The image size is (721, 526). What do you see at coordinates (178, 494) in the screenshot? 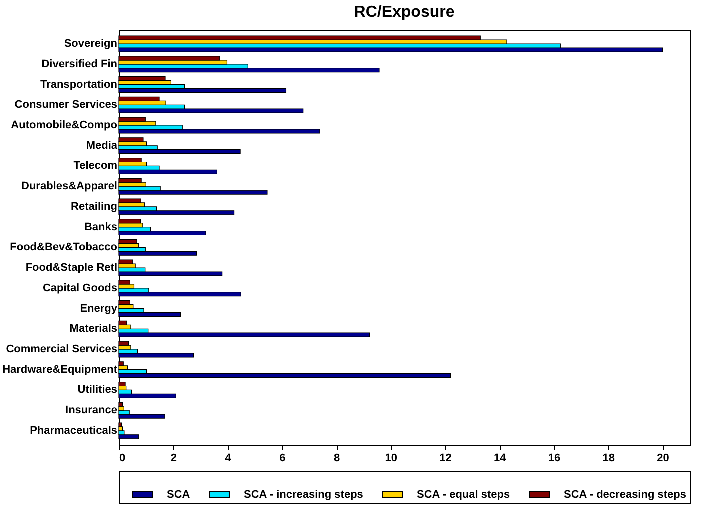
I see `legend-label: SCA` at bounding box center [178, 494].